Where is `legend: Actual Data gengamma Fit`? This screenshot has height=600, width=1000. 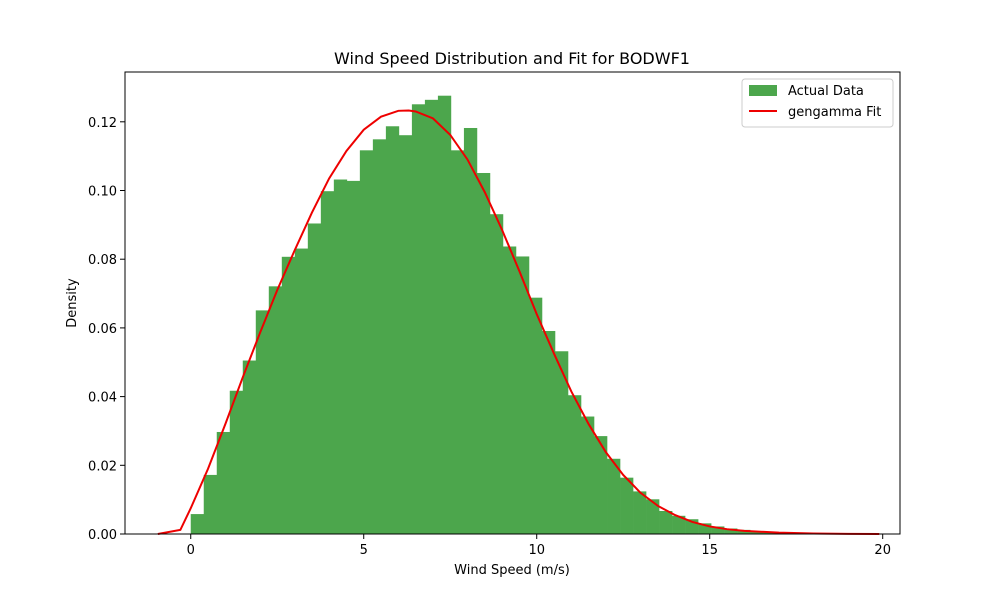
legend: Actual Data gengamma Fit is located at coordinates (817, 103).